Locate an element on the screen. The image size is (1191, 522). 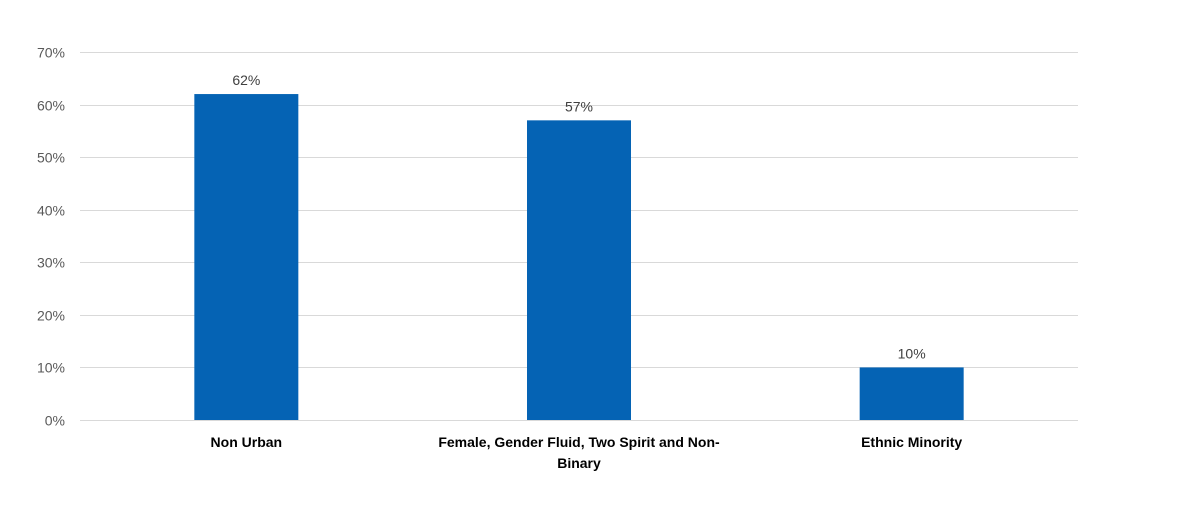
data-label: 62% is located at coordinates (246, 80).